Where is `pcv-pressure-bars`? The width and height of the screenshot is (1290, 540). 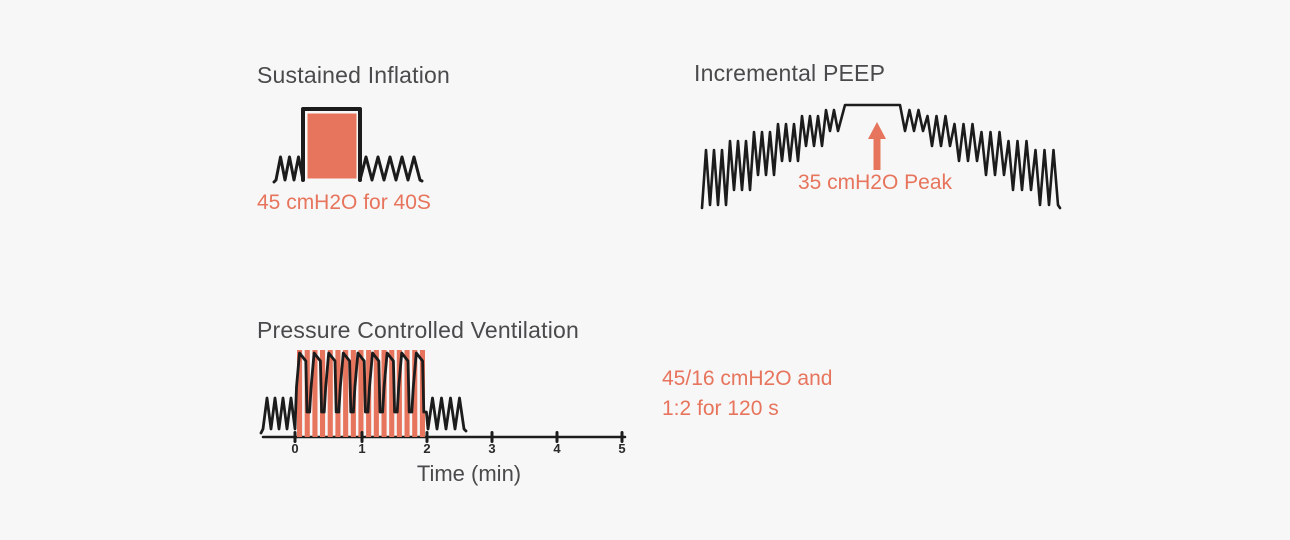 pcv-pressure-bars is located at coordinates (361, 393).